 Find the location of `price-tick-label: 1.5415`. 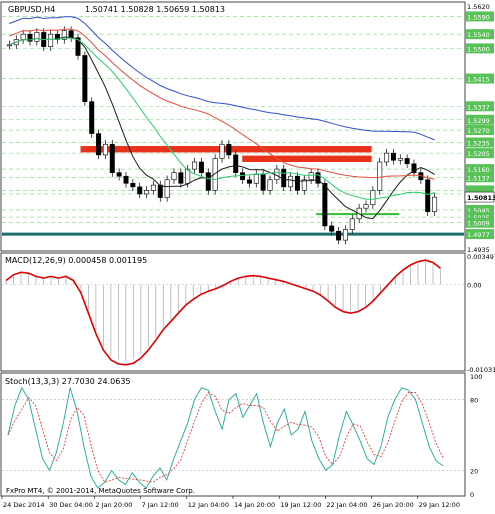

price-tick-label: 1.5415 is located at coordinates (478, 80).